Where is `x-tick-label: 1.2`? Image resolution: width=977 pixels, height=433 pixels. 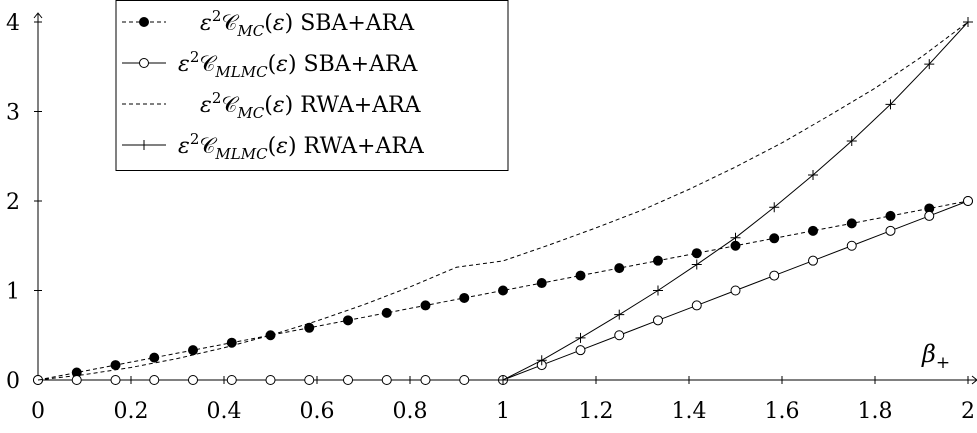 x-tick-label: 1.2 is located at coordinates (596, 411).